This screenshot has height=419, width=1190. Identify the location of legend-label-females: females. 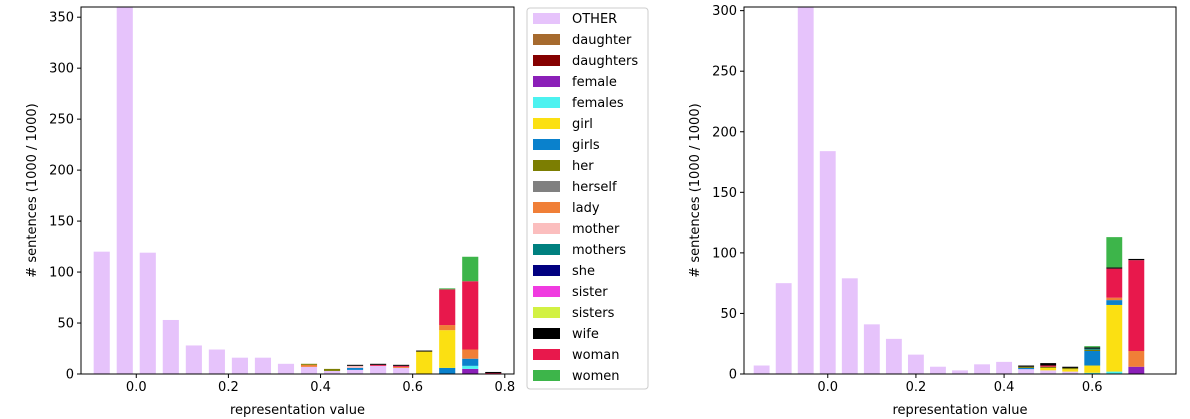
(598, 103).